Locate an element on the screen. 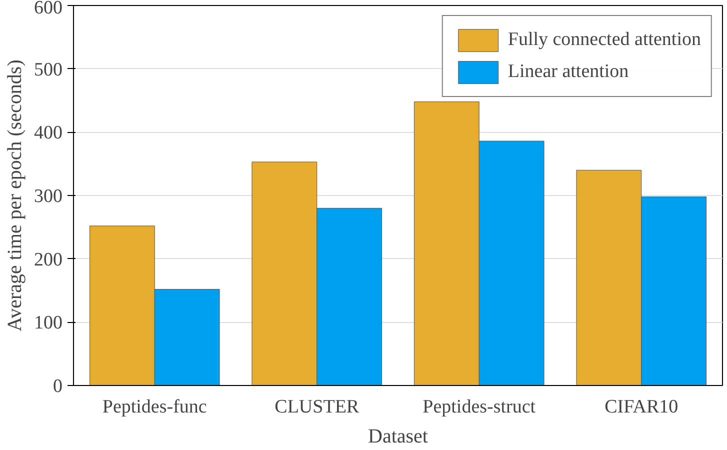 The height and width of the screenshot is (450, 727). legend-label: Linear attention is located at coordinates (568, 72).